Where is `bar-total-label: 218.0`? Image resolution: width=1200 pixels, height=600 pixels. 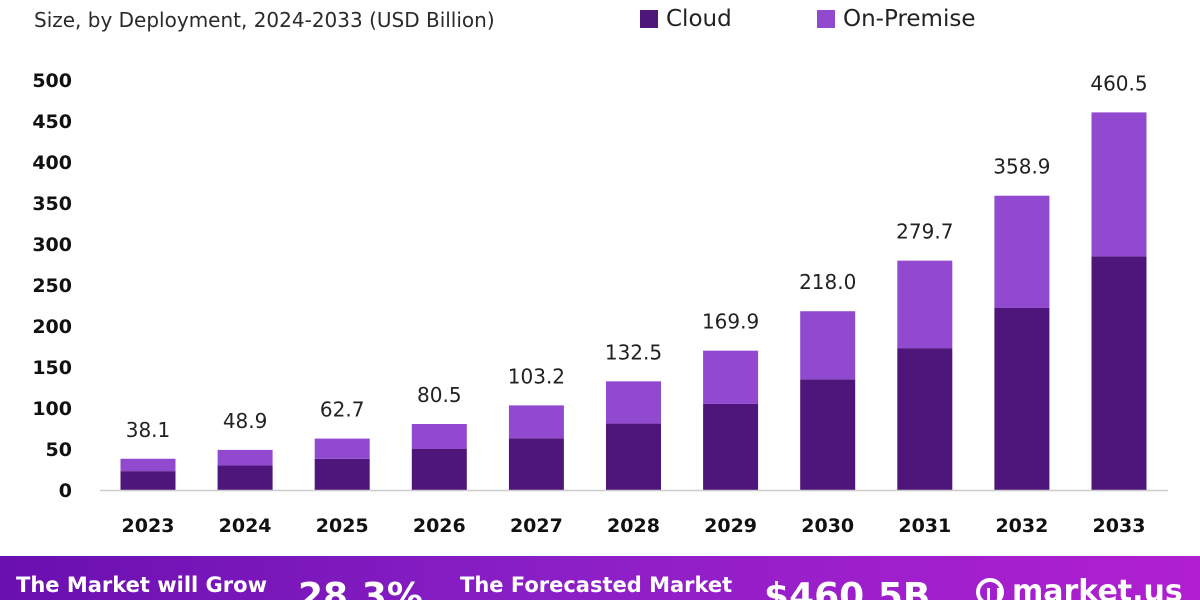
bar-total-label: 218.0 is located at coordinates (827, 282).